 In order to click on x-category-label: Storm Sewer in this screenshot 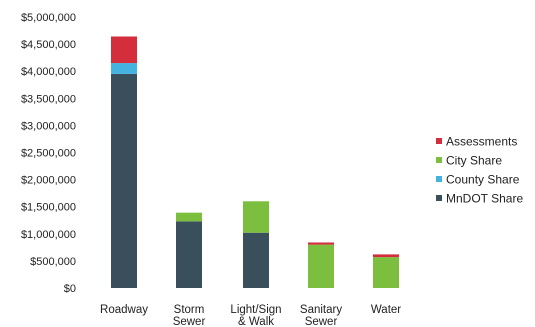, I will do `click(189, 315)`.